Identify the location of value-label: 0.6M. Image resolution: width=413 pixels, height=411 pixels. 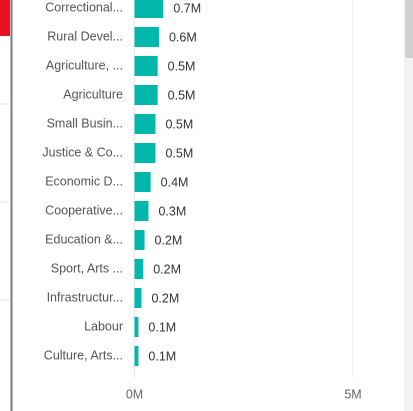
(183, 37).